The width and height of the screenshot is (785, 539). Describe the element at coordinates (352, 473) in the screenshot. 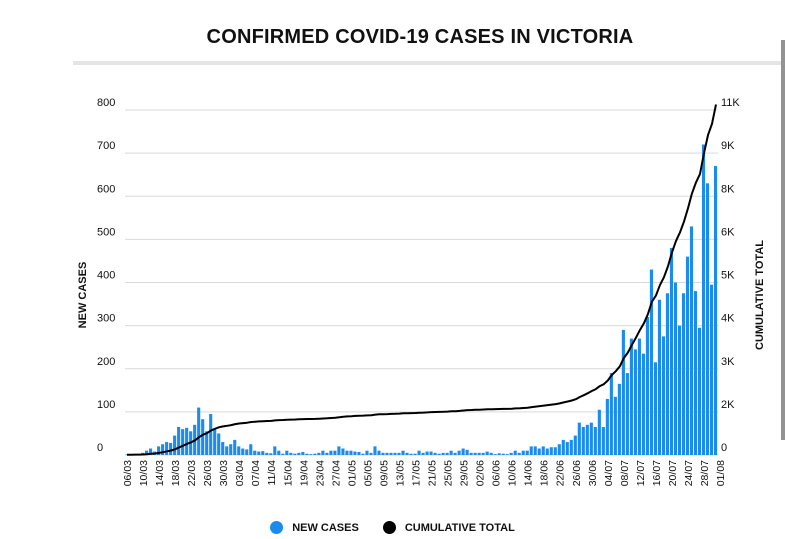

I see `x-tick-label: 01/05` at that location.